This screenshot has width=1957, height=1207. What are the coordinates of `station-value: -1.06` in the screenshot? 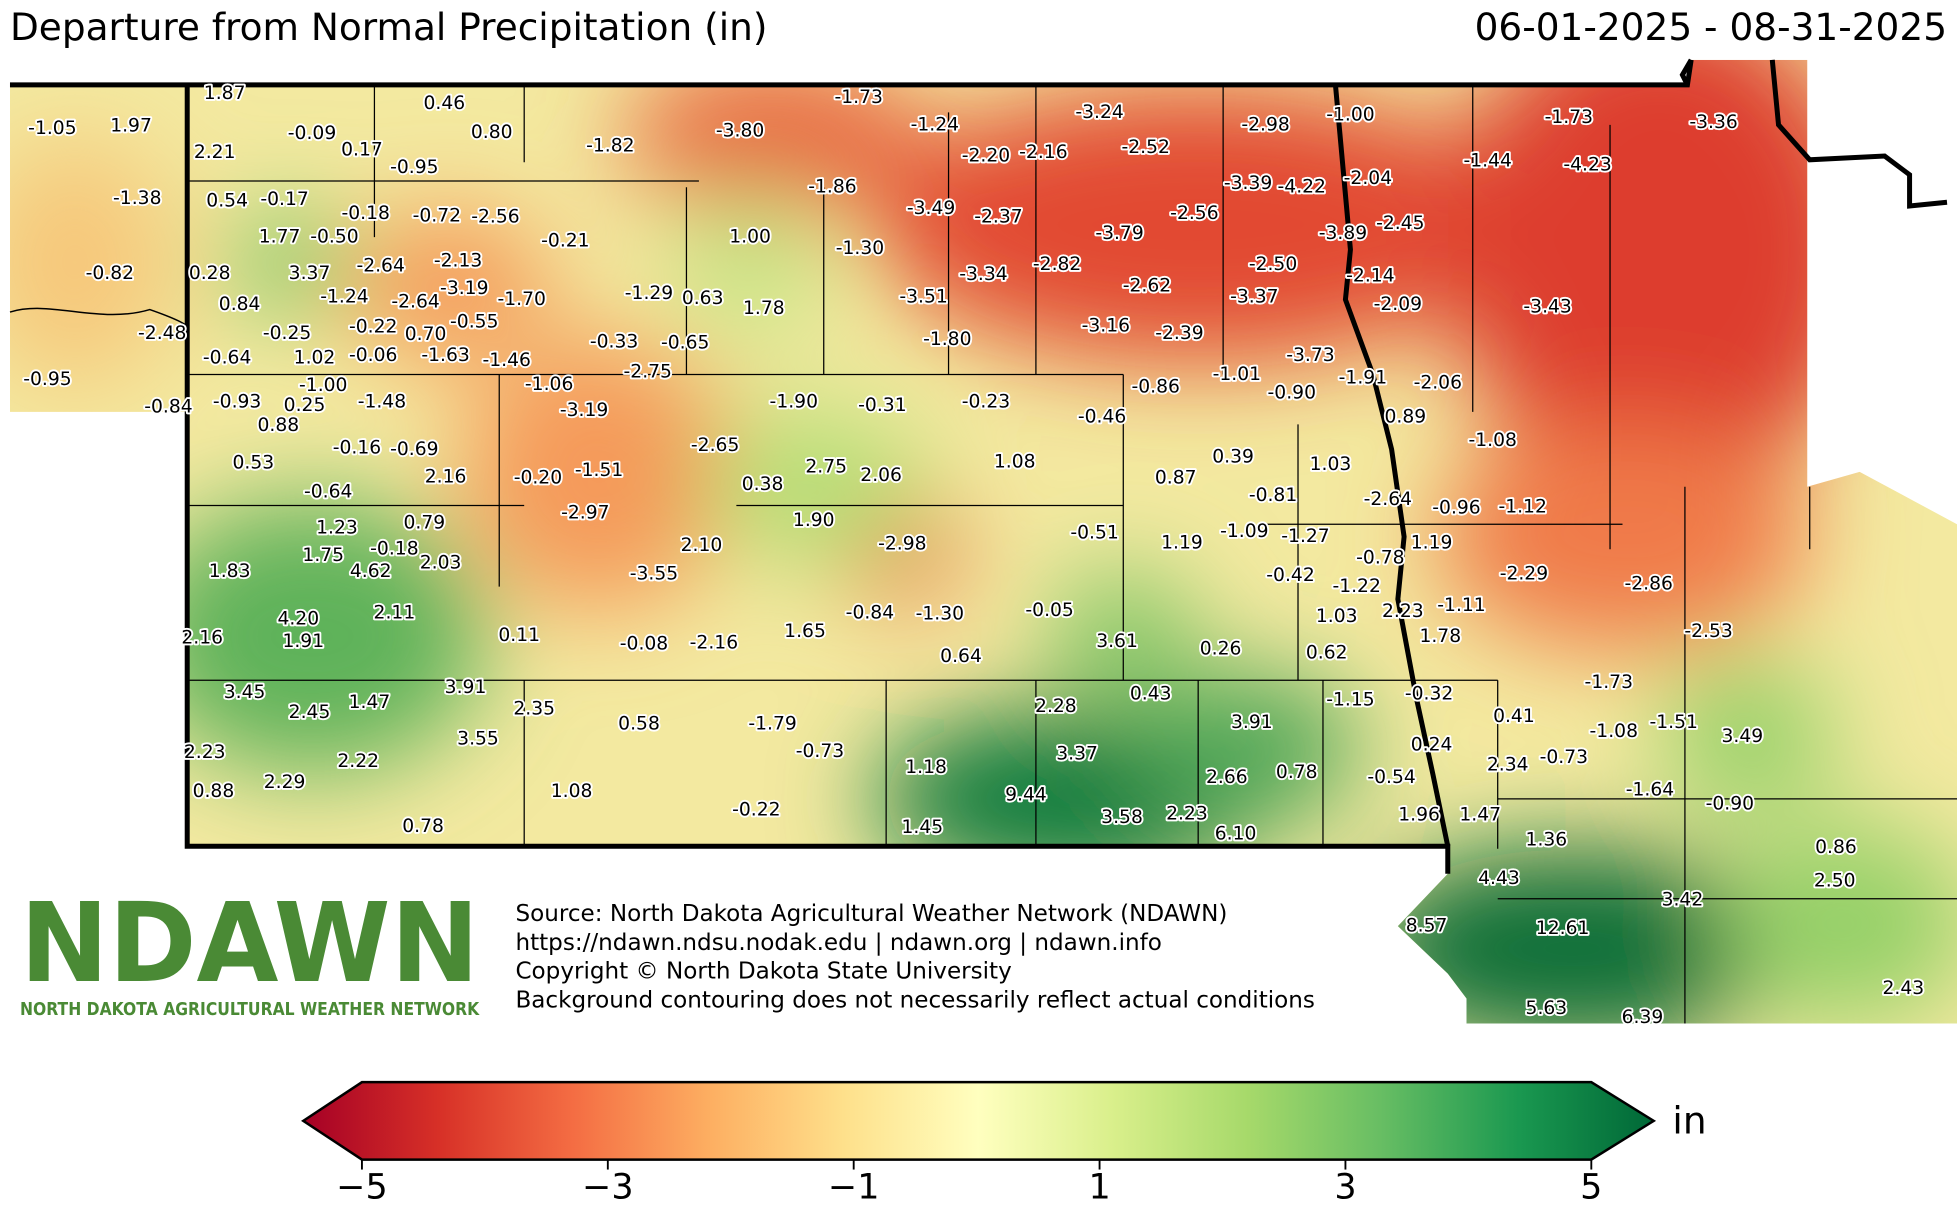 It's located at (549, 384).